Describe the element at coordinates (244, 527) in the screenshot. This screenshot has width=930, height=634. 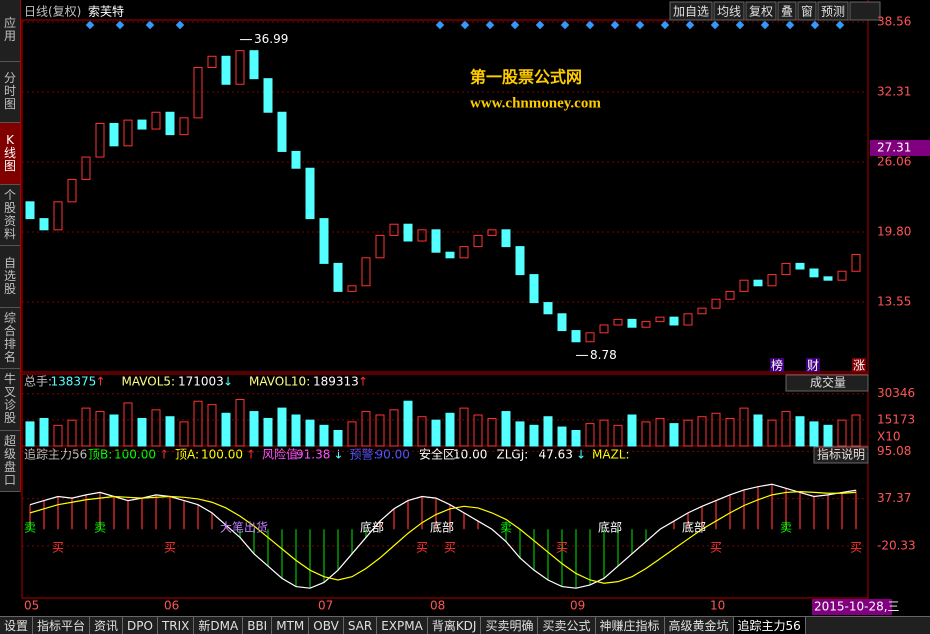
I see `signal-label: 大笔出货` at that location.